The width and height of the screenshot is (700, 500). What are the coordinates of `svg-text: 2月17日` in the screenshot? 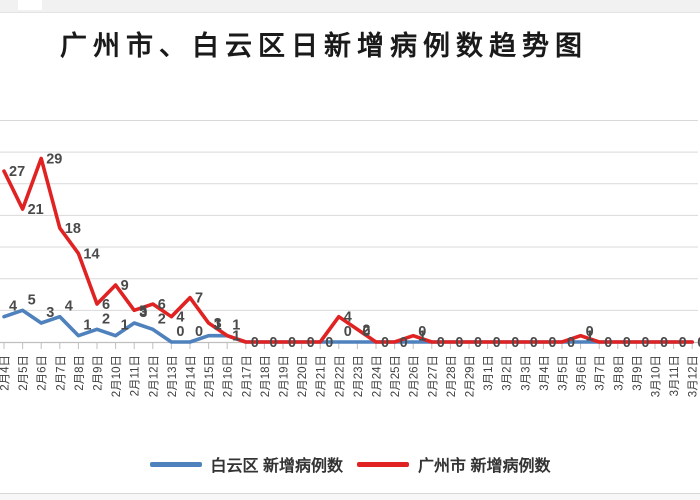 It's located at (247, 376).